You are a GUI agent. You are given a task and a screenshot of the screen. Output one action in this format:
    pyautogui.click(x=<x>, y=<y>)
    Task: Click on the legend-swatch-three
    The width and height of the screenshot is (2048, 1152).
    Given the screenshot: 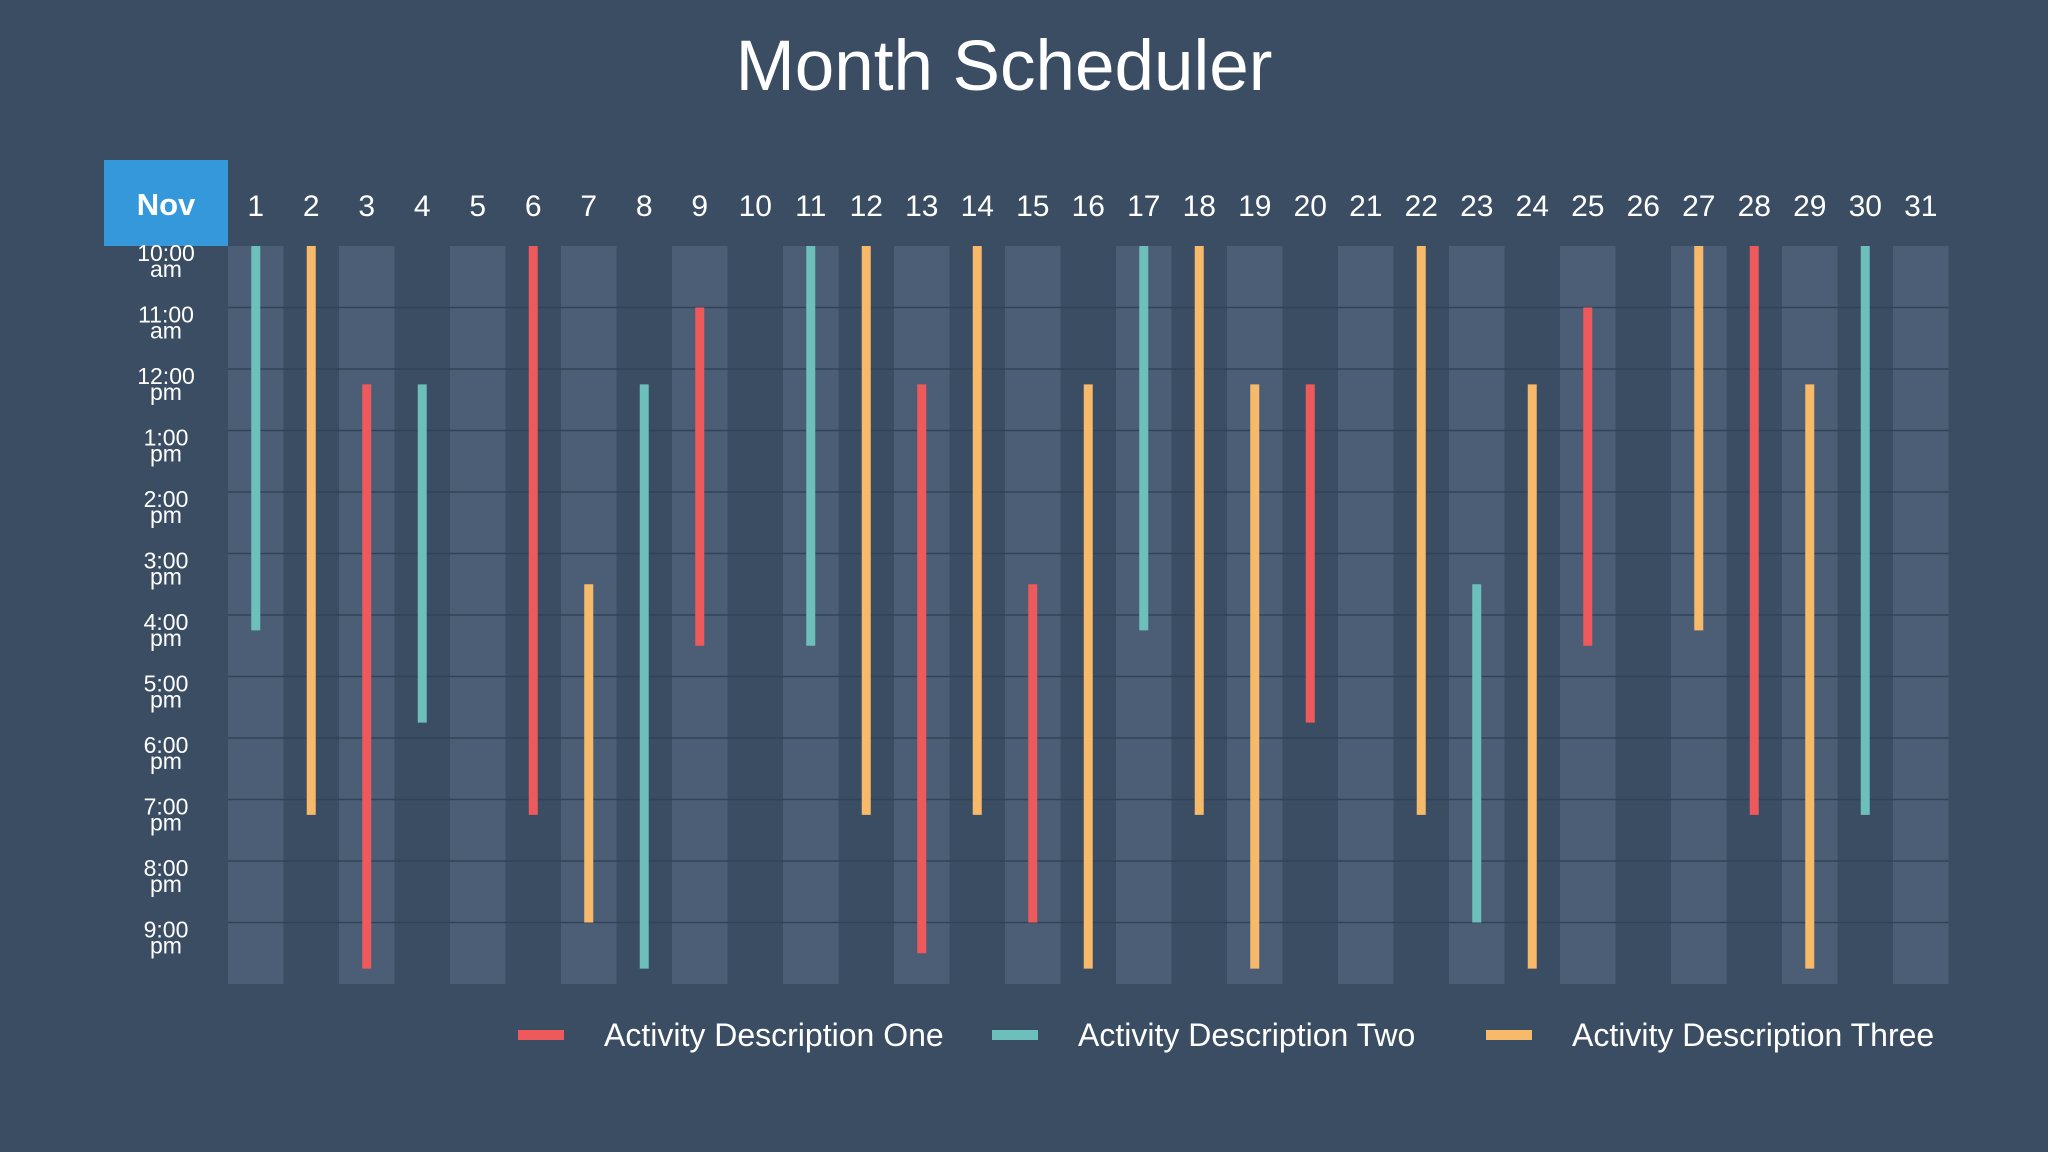 What is the action you would take?
    pyautogui.click(x=1509, y=1035)
    